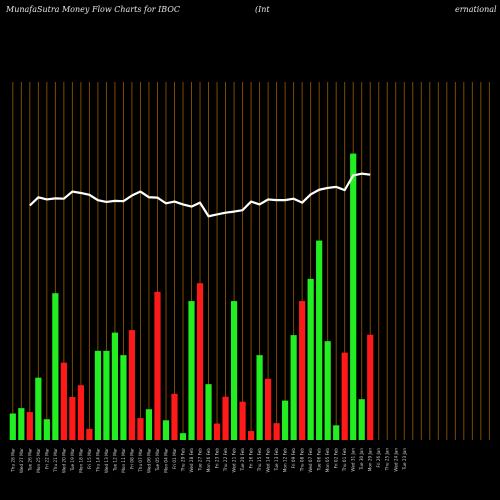 This screenshot has width=500, height=500. Describe the element at coordinates (344, 460) in the screenshot. I see `x-tick-label: Thu 01 Feb` at that location.